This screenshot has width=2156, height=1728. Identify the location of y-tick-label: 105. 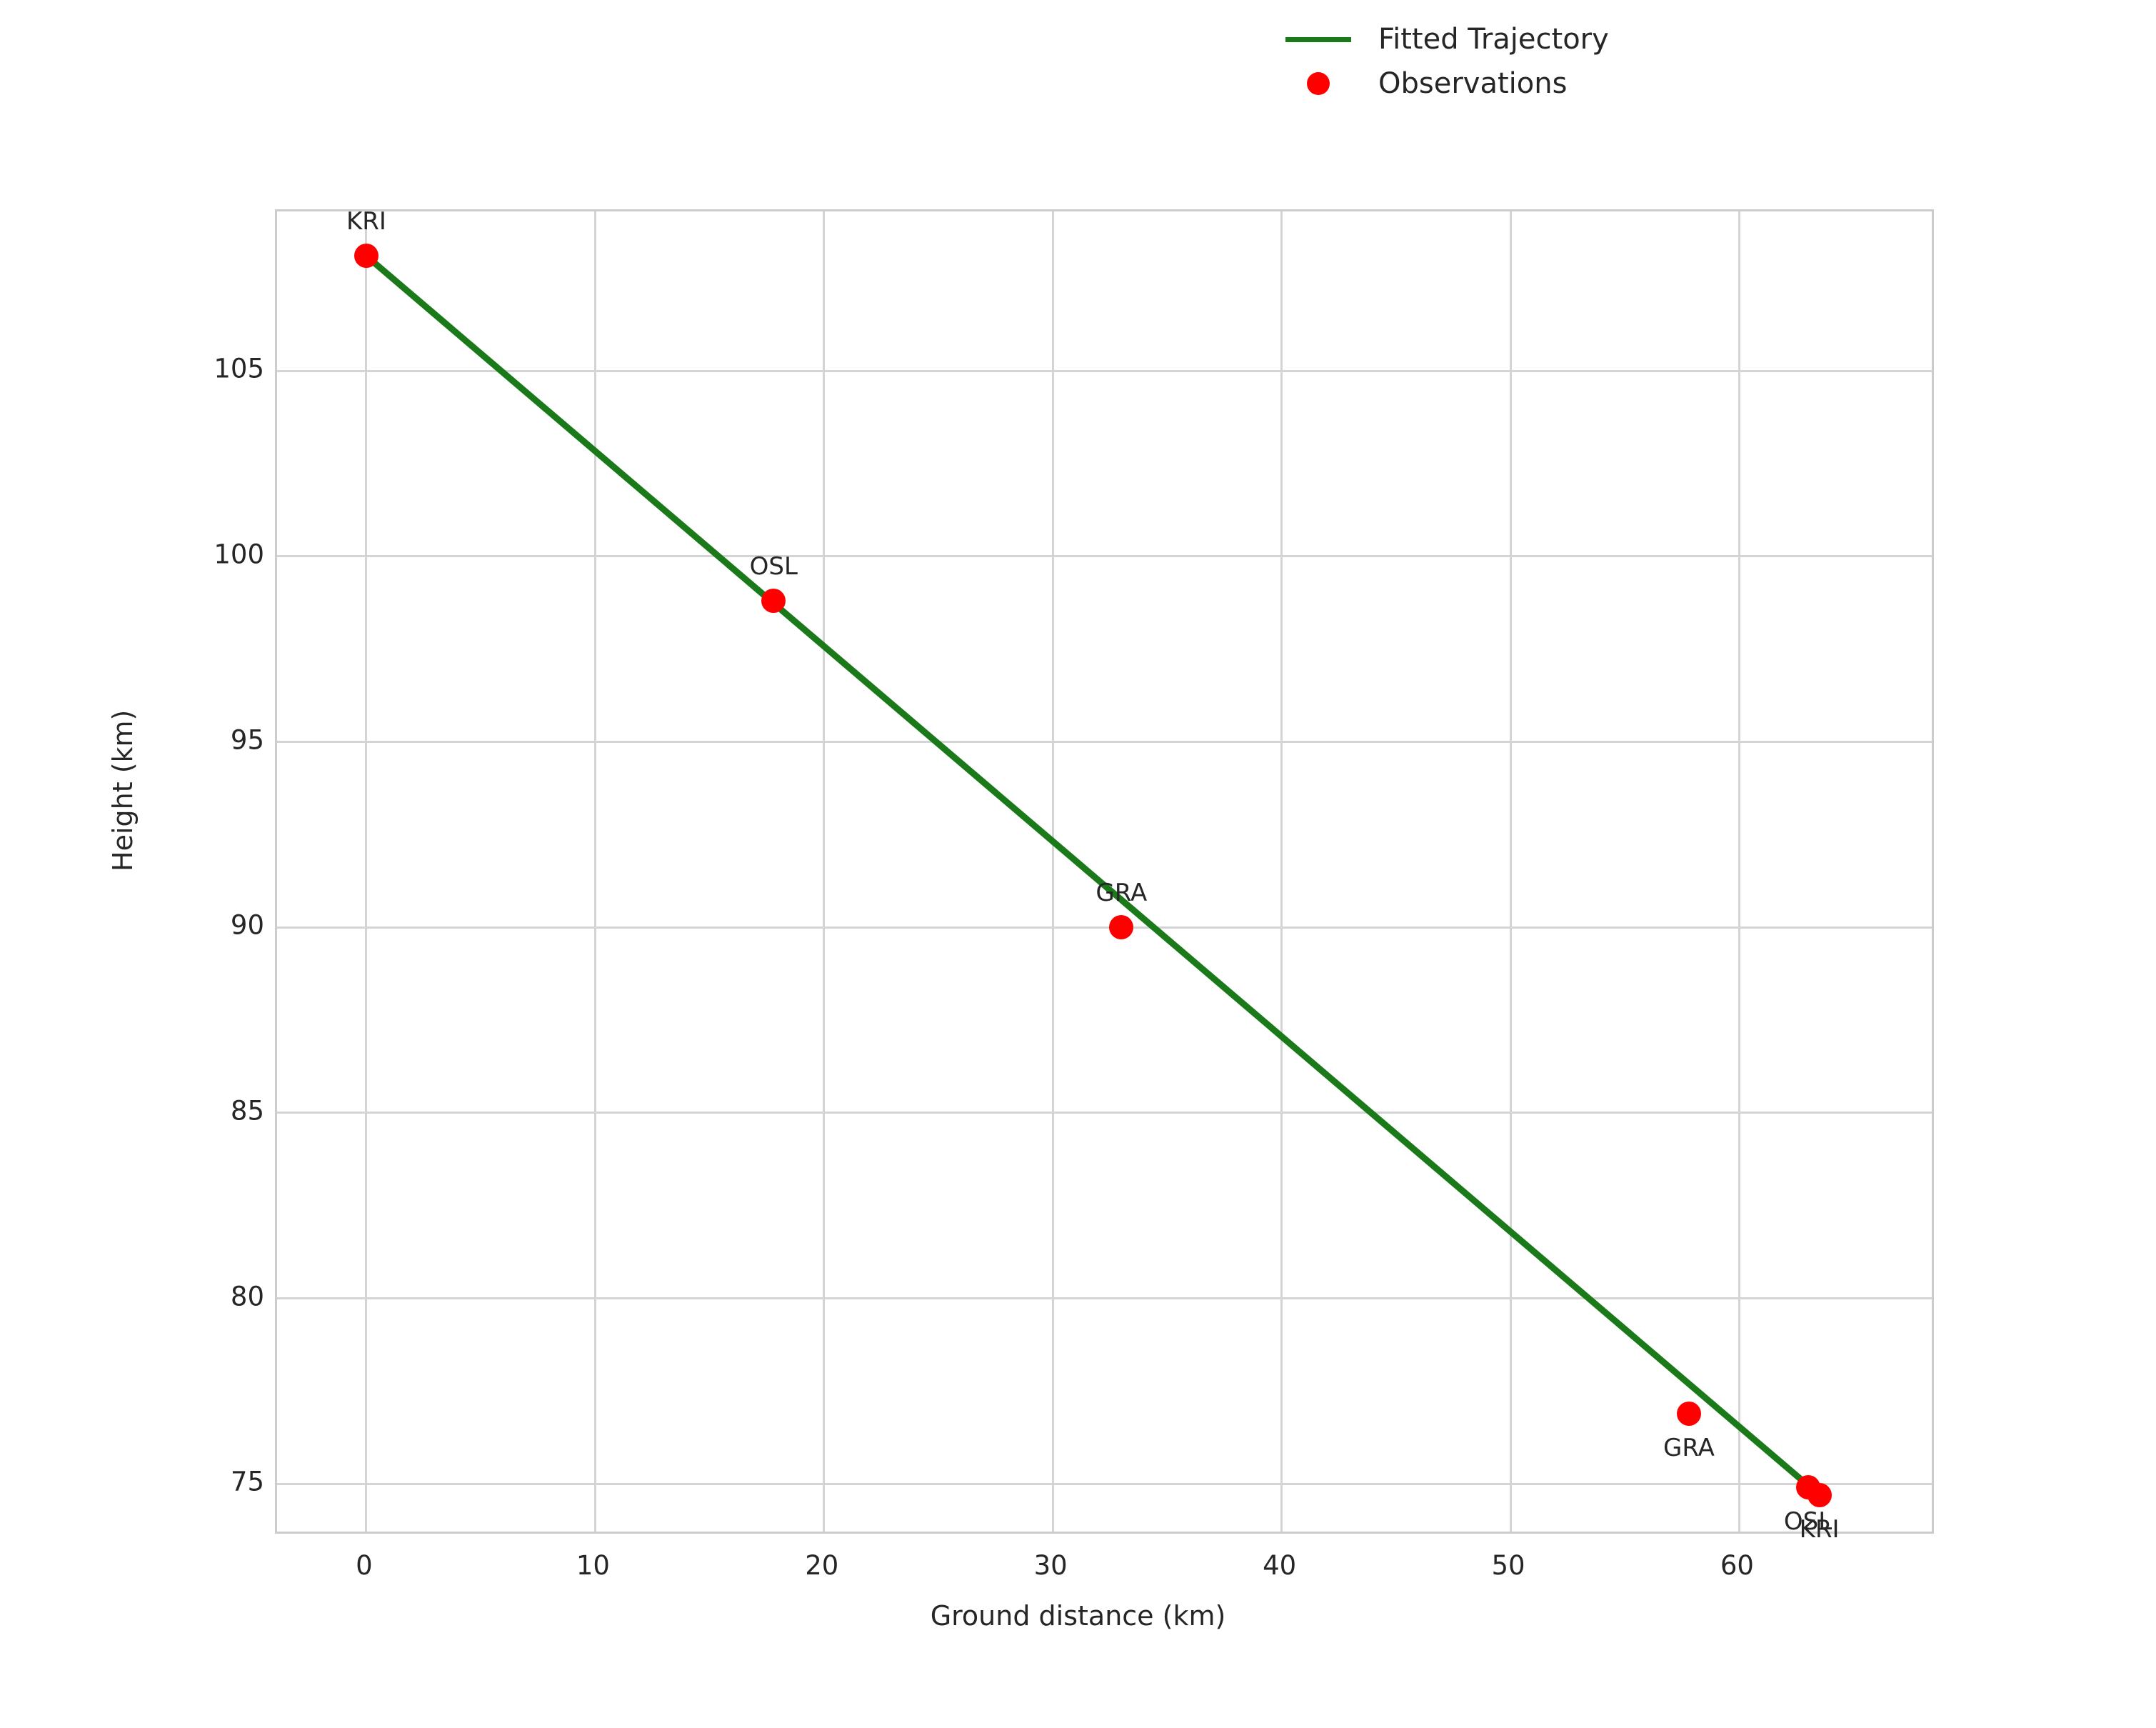
(239, 368).